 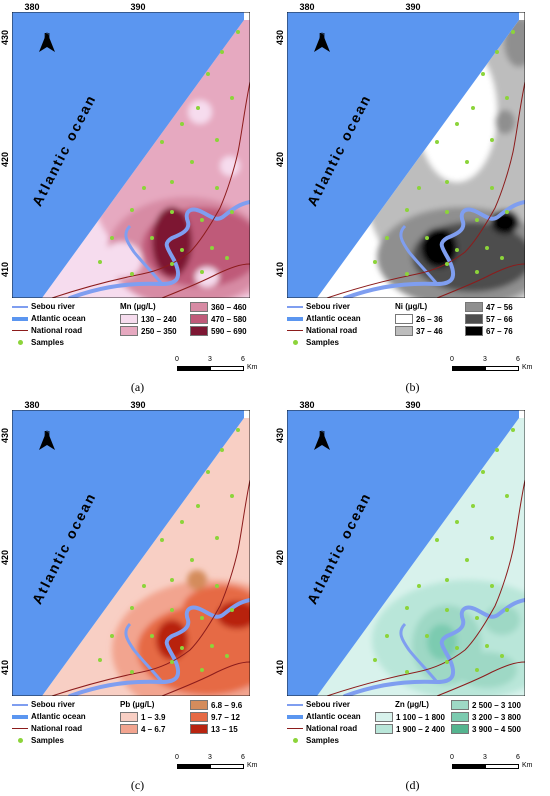 I want to click on legend-class-item: 130 – 240, so click(x=148, y=319).